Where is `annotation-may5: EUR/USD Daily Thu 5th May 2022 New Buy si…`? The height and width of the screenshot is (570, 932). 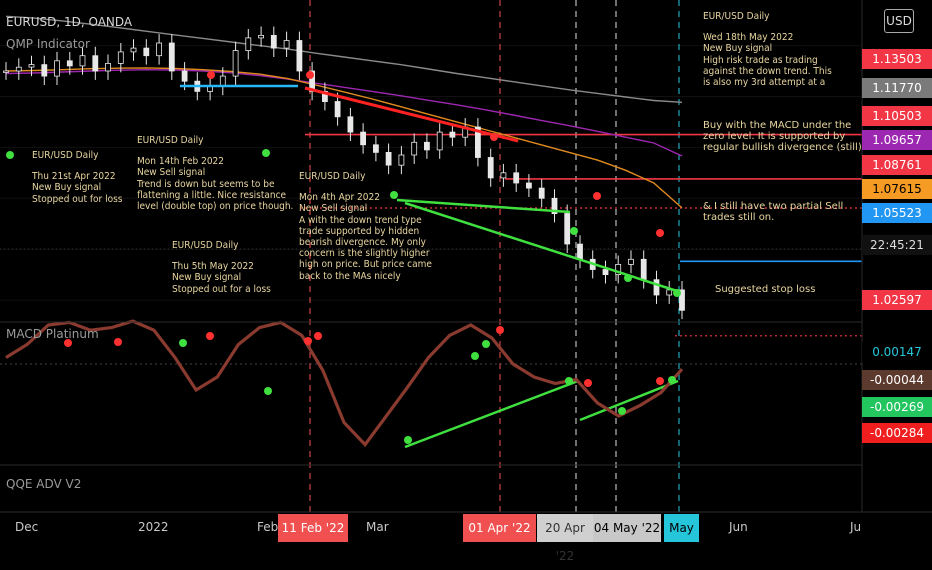
annotation-may5: EUR/USD Daily Thu 5th May 2022 New Buy si… is located at coordinates (221, 267).